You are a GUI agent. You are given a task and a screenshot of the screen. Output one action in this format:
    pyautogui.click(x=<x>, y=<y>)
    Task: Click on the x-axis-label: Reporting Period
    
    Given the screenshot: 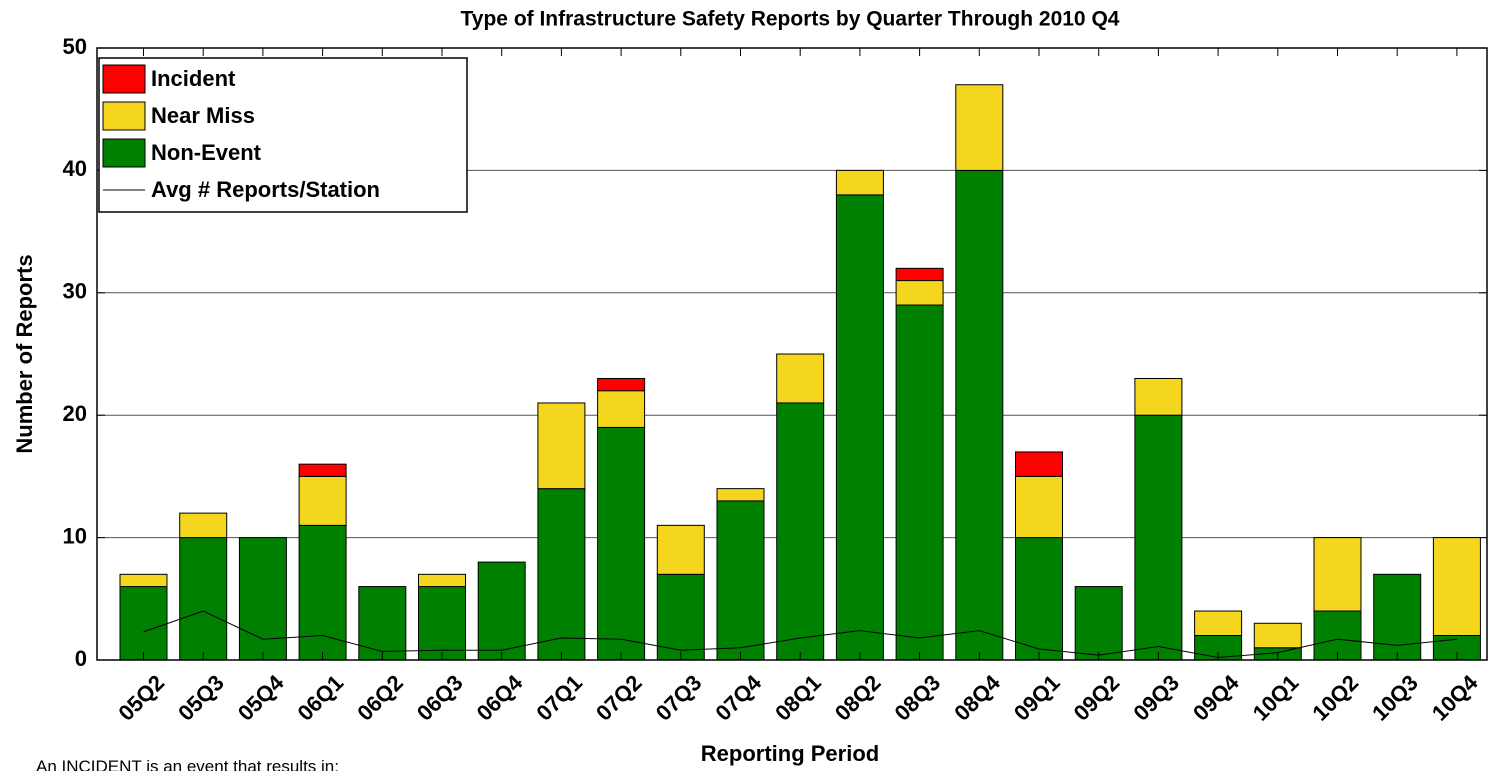 What is the action you would take?
    pyautogui.click(x=790, y=753)
    